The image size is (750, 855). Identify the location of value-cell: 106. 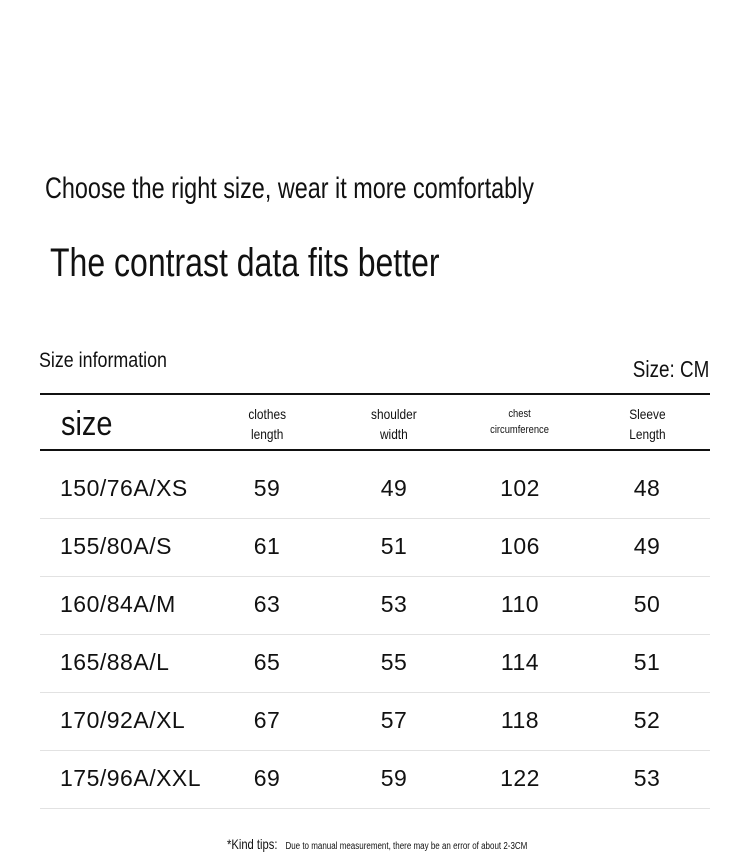
(520, 546).